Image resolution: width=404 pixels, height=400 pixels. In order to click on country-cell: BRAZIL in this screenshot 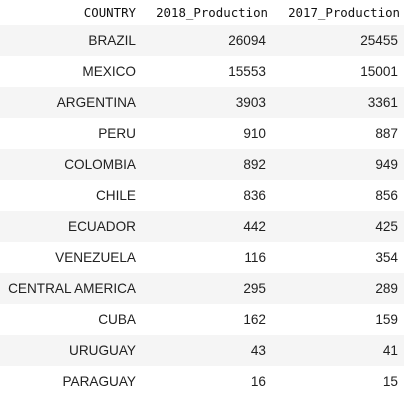, I will do `click(70, 40)`.